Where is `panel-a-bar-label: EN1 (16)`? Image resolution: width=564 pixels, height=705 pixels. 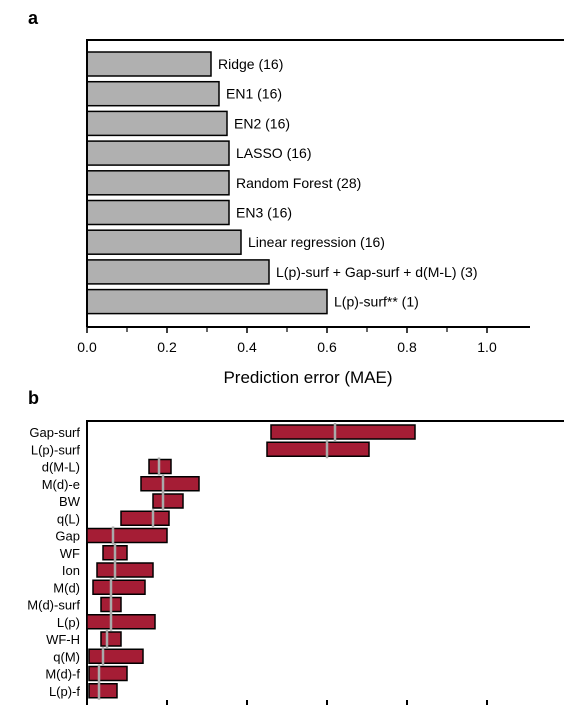
panel-a-bar-label: EN1 (16) is located at coordinates (254, 94).